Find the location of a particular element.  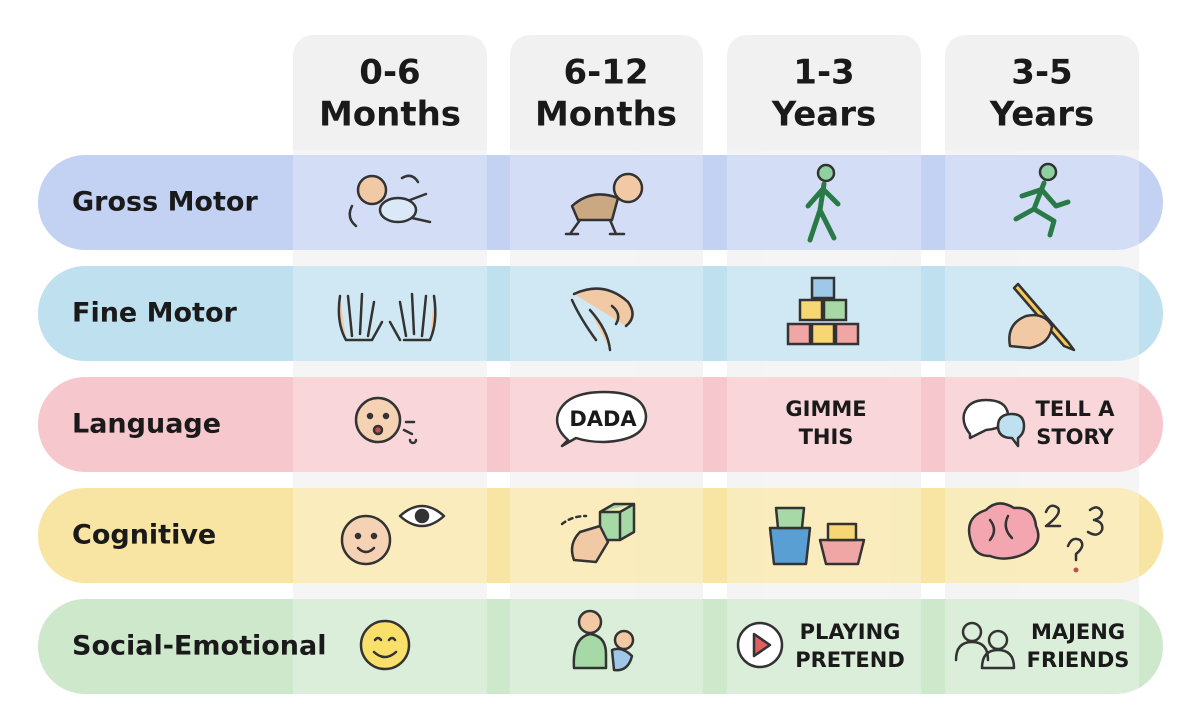

header-range: 3-5 is located at coordinates (1041, 73).